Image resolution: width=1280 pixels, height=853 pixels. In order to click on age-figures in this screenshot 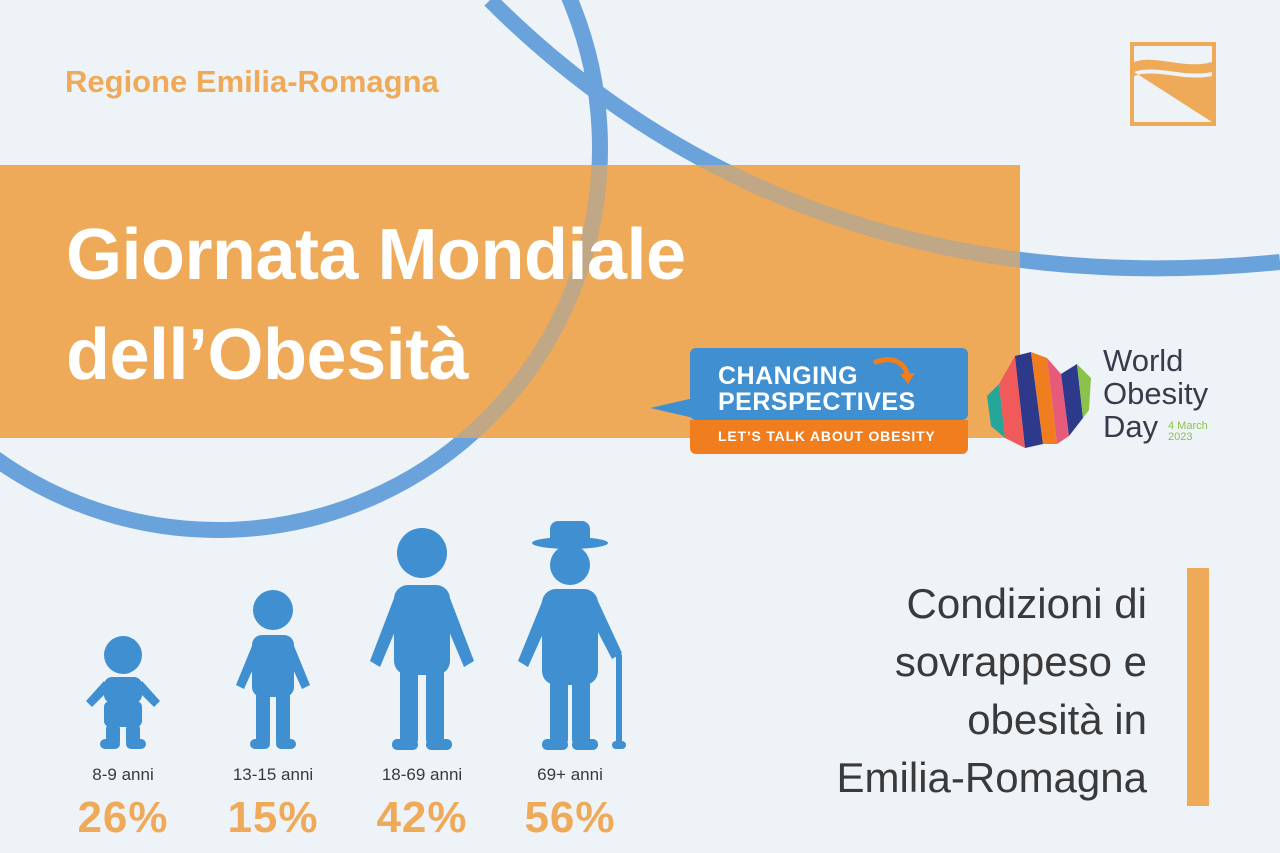, I will do `click(360, 640)`.